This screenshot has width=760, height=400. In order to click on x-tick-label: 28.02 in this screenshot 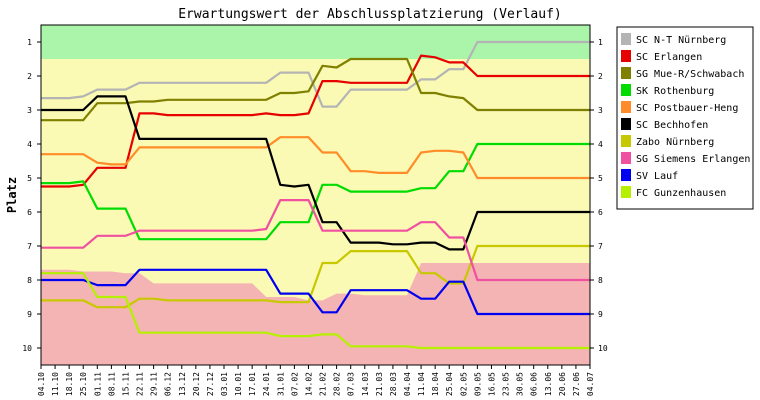, I will do `click(337, 384)`.